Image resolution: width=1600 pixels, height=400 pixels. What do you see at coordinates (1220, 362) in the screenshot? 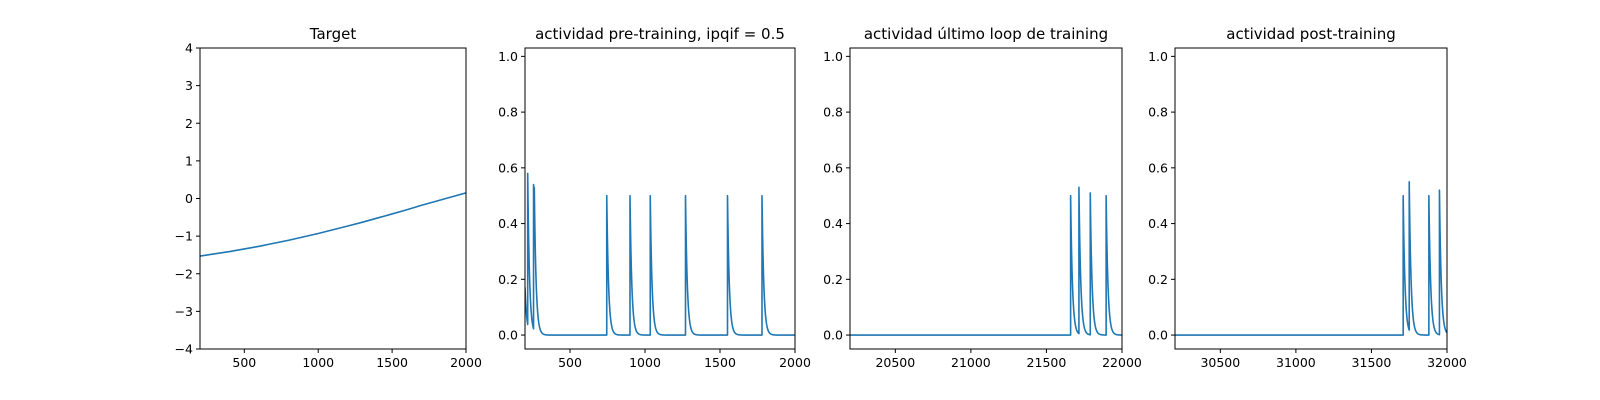
I see `x-tick-label: 30500` at bounding box center [1220, 362].